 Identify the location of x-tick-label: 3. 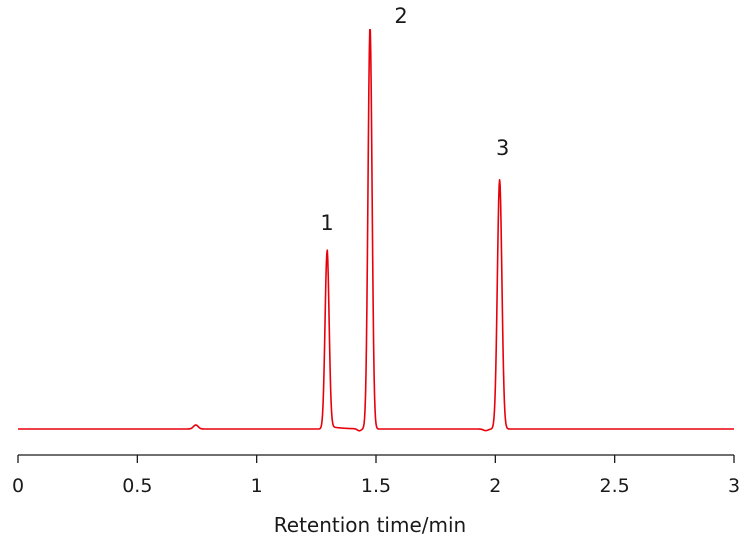
(734, 486).